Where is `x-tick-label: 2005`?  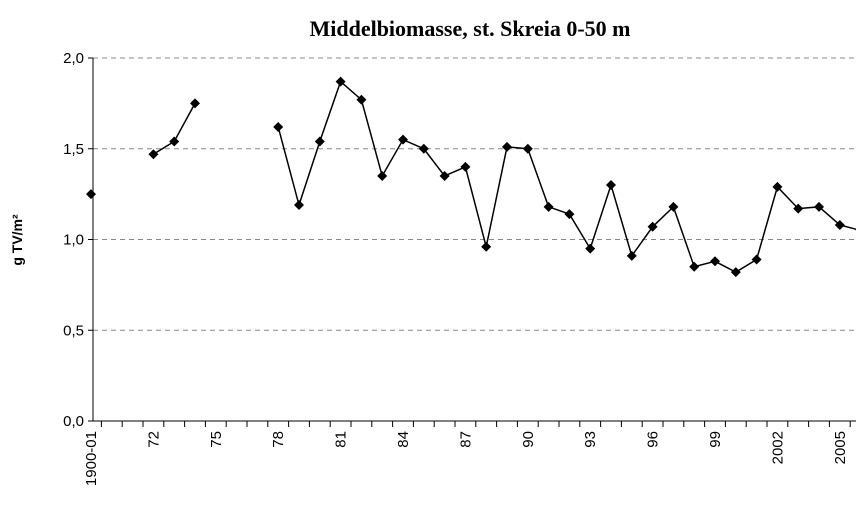
x-tick-label: 2005 is located at coordinates (840, 447).